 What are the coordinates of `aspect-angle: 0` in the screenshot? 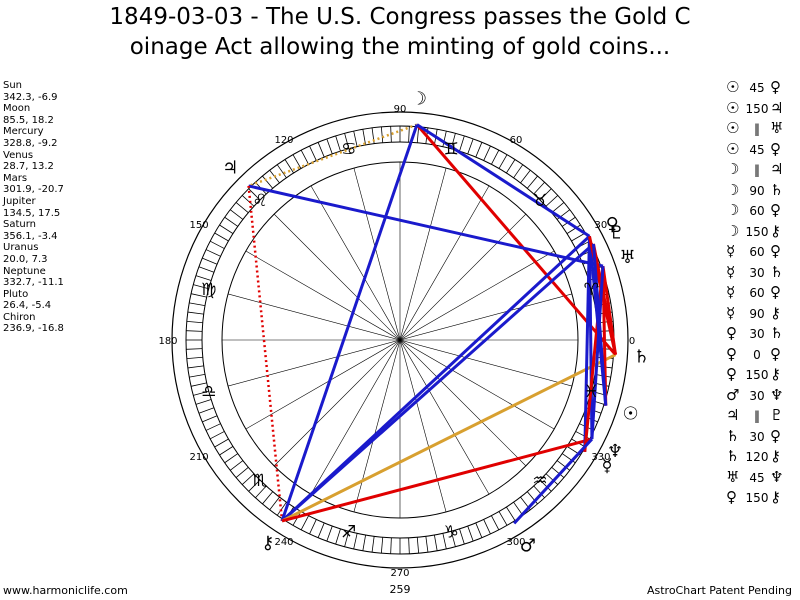 It's located at (757, 354).